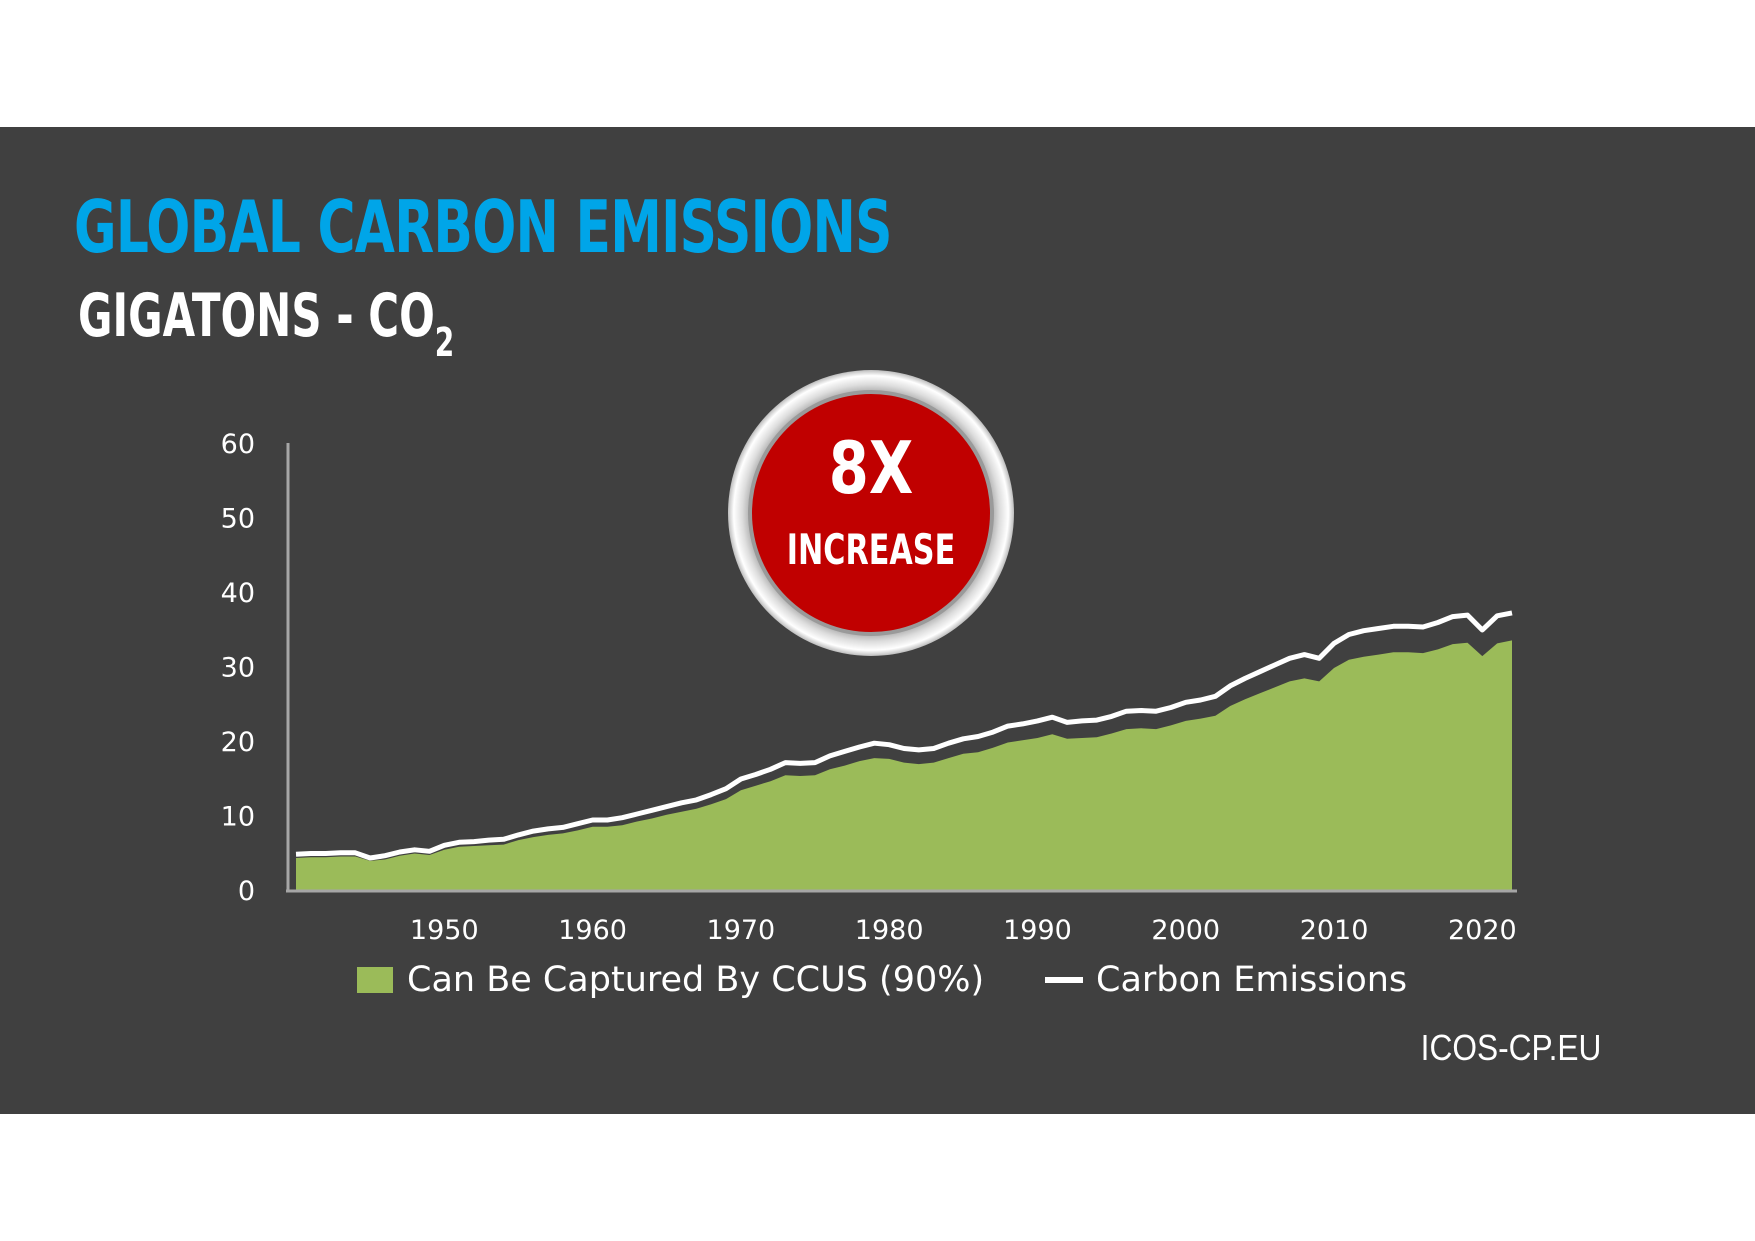 This screenshot has height=1241, width=1755. I want to click on x-tick-label: 2000, so click(1185, 930).